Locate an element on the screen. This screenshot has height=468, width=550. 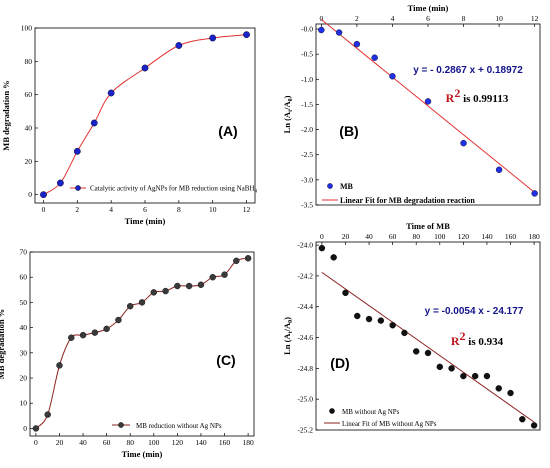
y-tick-label: -2.5 is located at coordinates (307, 154).